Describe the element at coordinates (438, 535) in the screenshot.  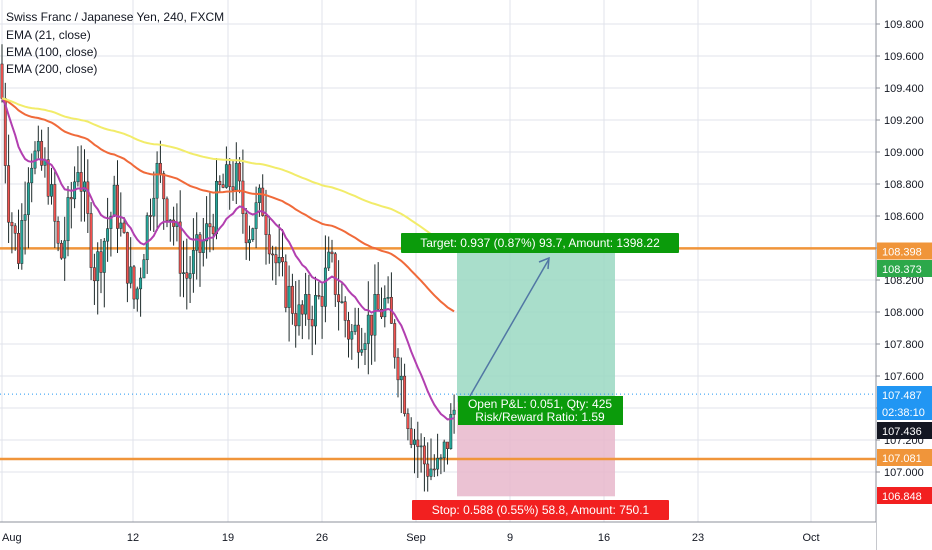
I see `time-axis: Aug 12 19 26 Sep 9 16 23 Oct` at that location.